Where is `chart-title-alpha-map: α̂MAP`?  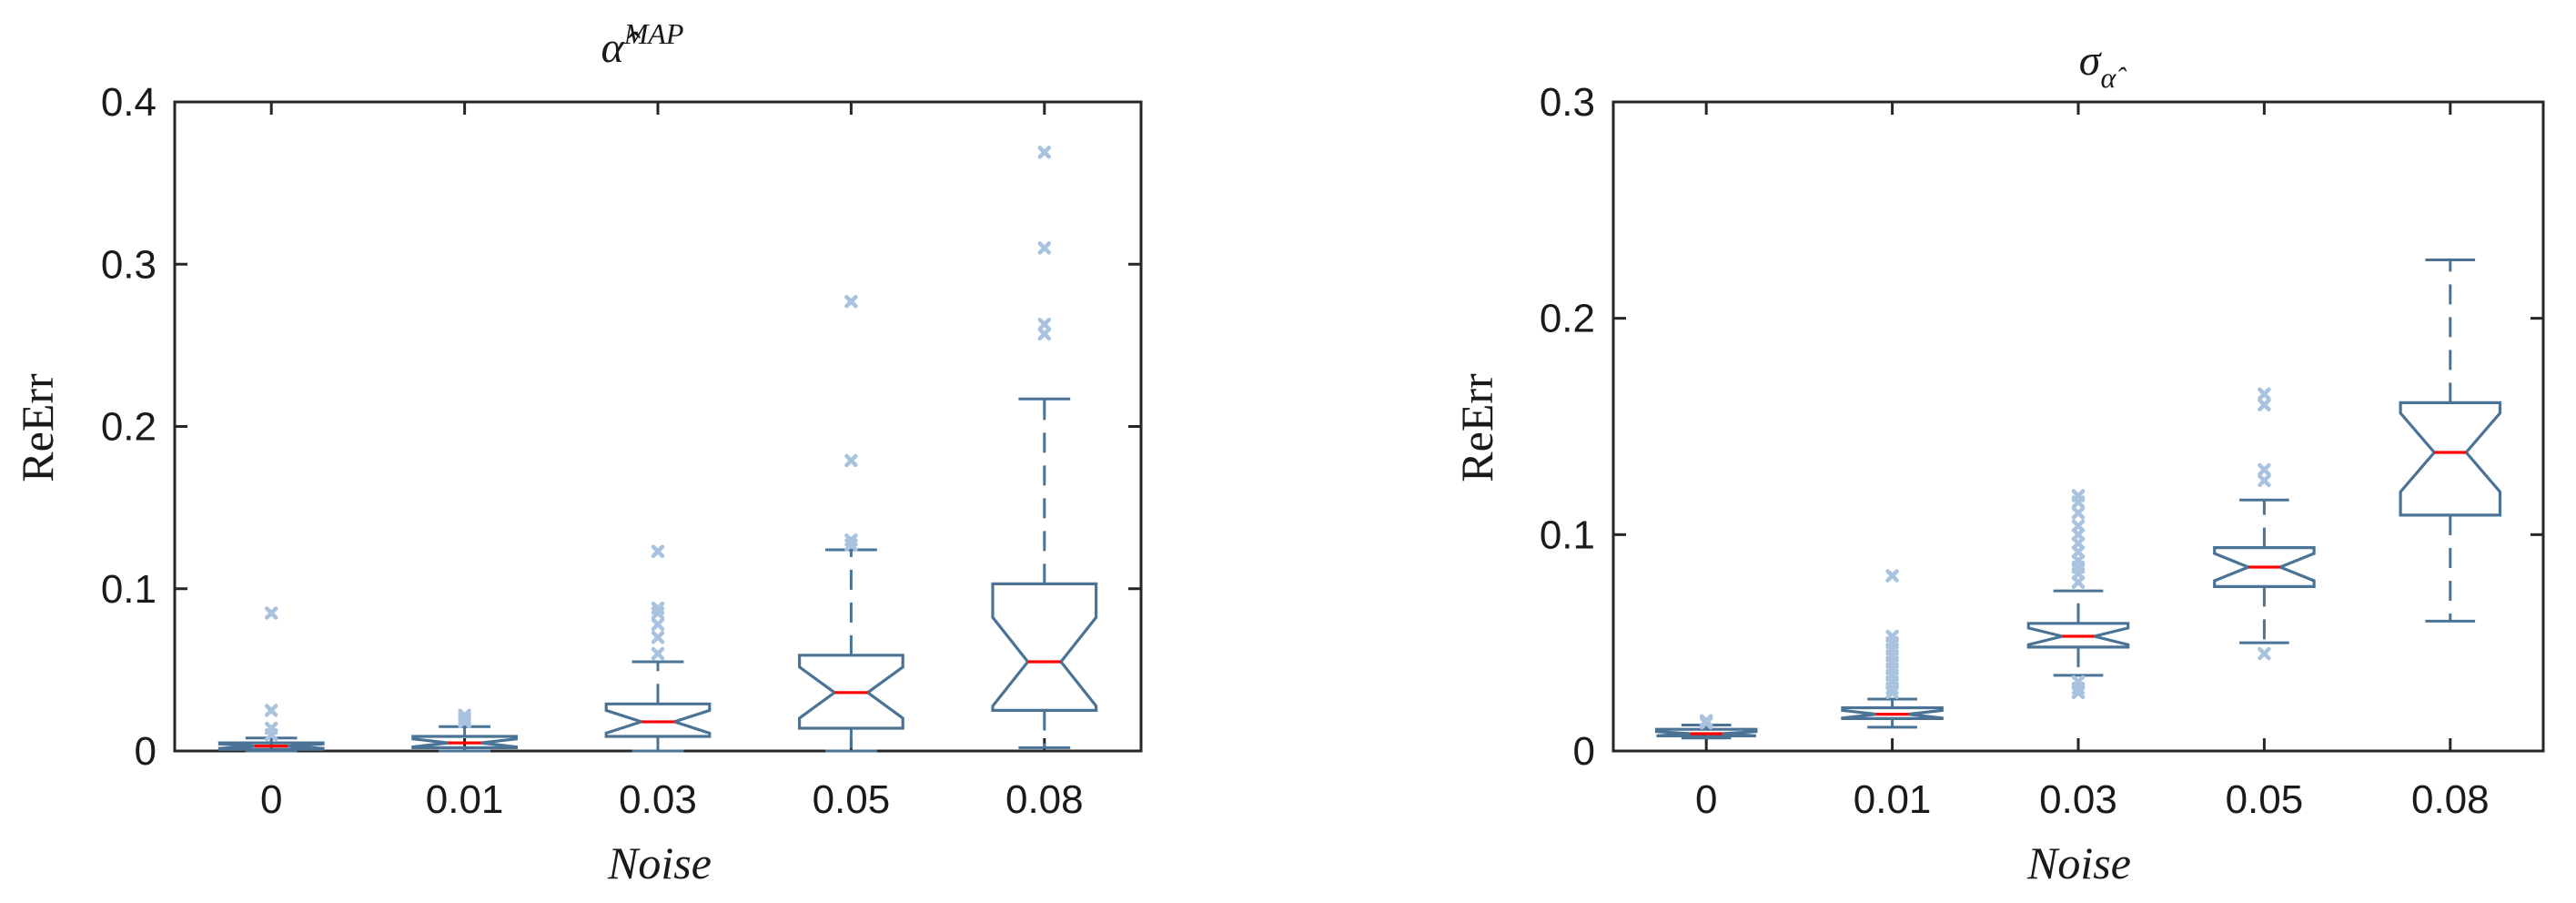 chart-title-alpha-map: α̂MAP is located at coordinates (642, 44).